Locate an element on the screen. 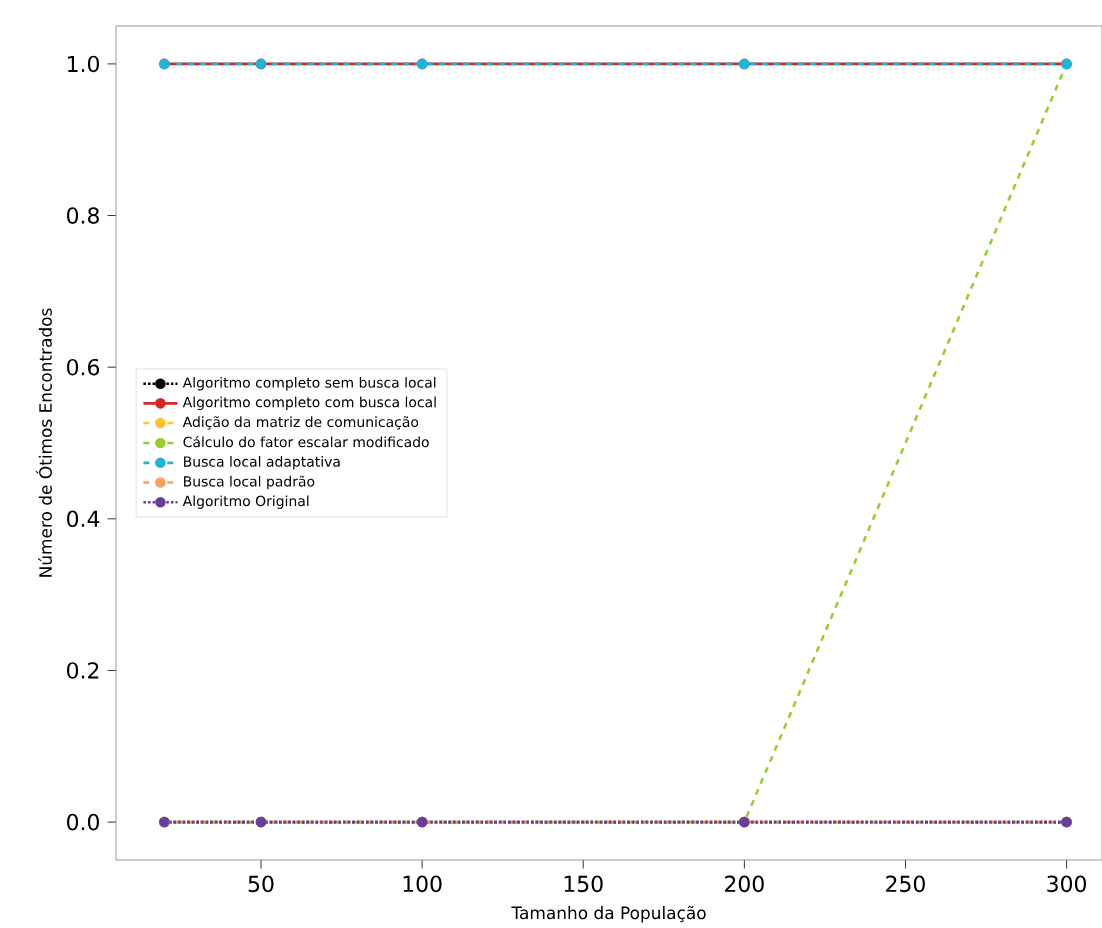  x-tick-label: 300 is located at coordinates (1066, 884).